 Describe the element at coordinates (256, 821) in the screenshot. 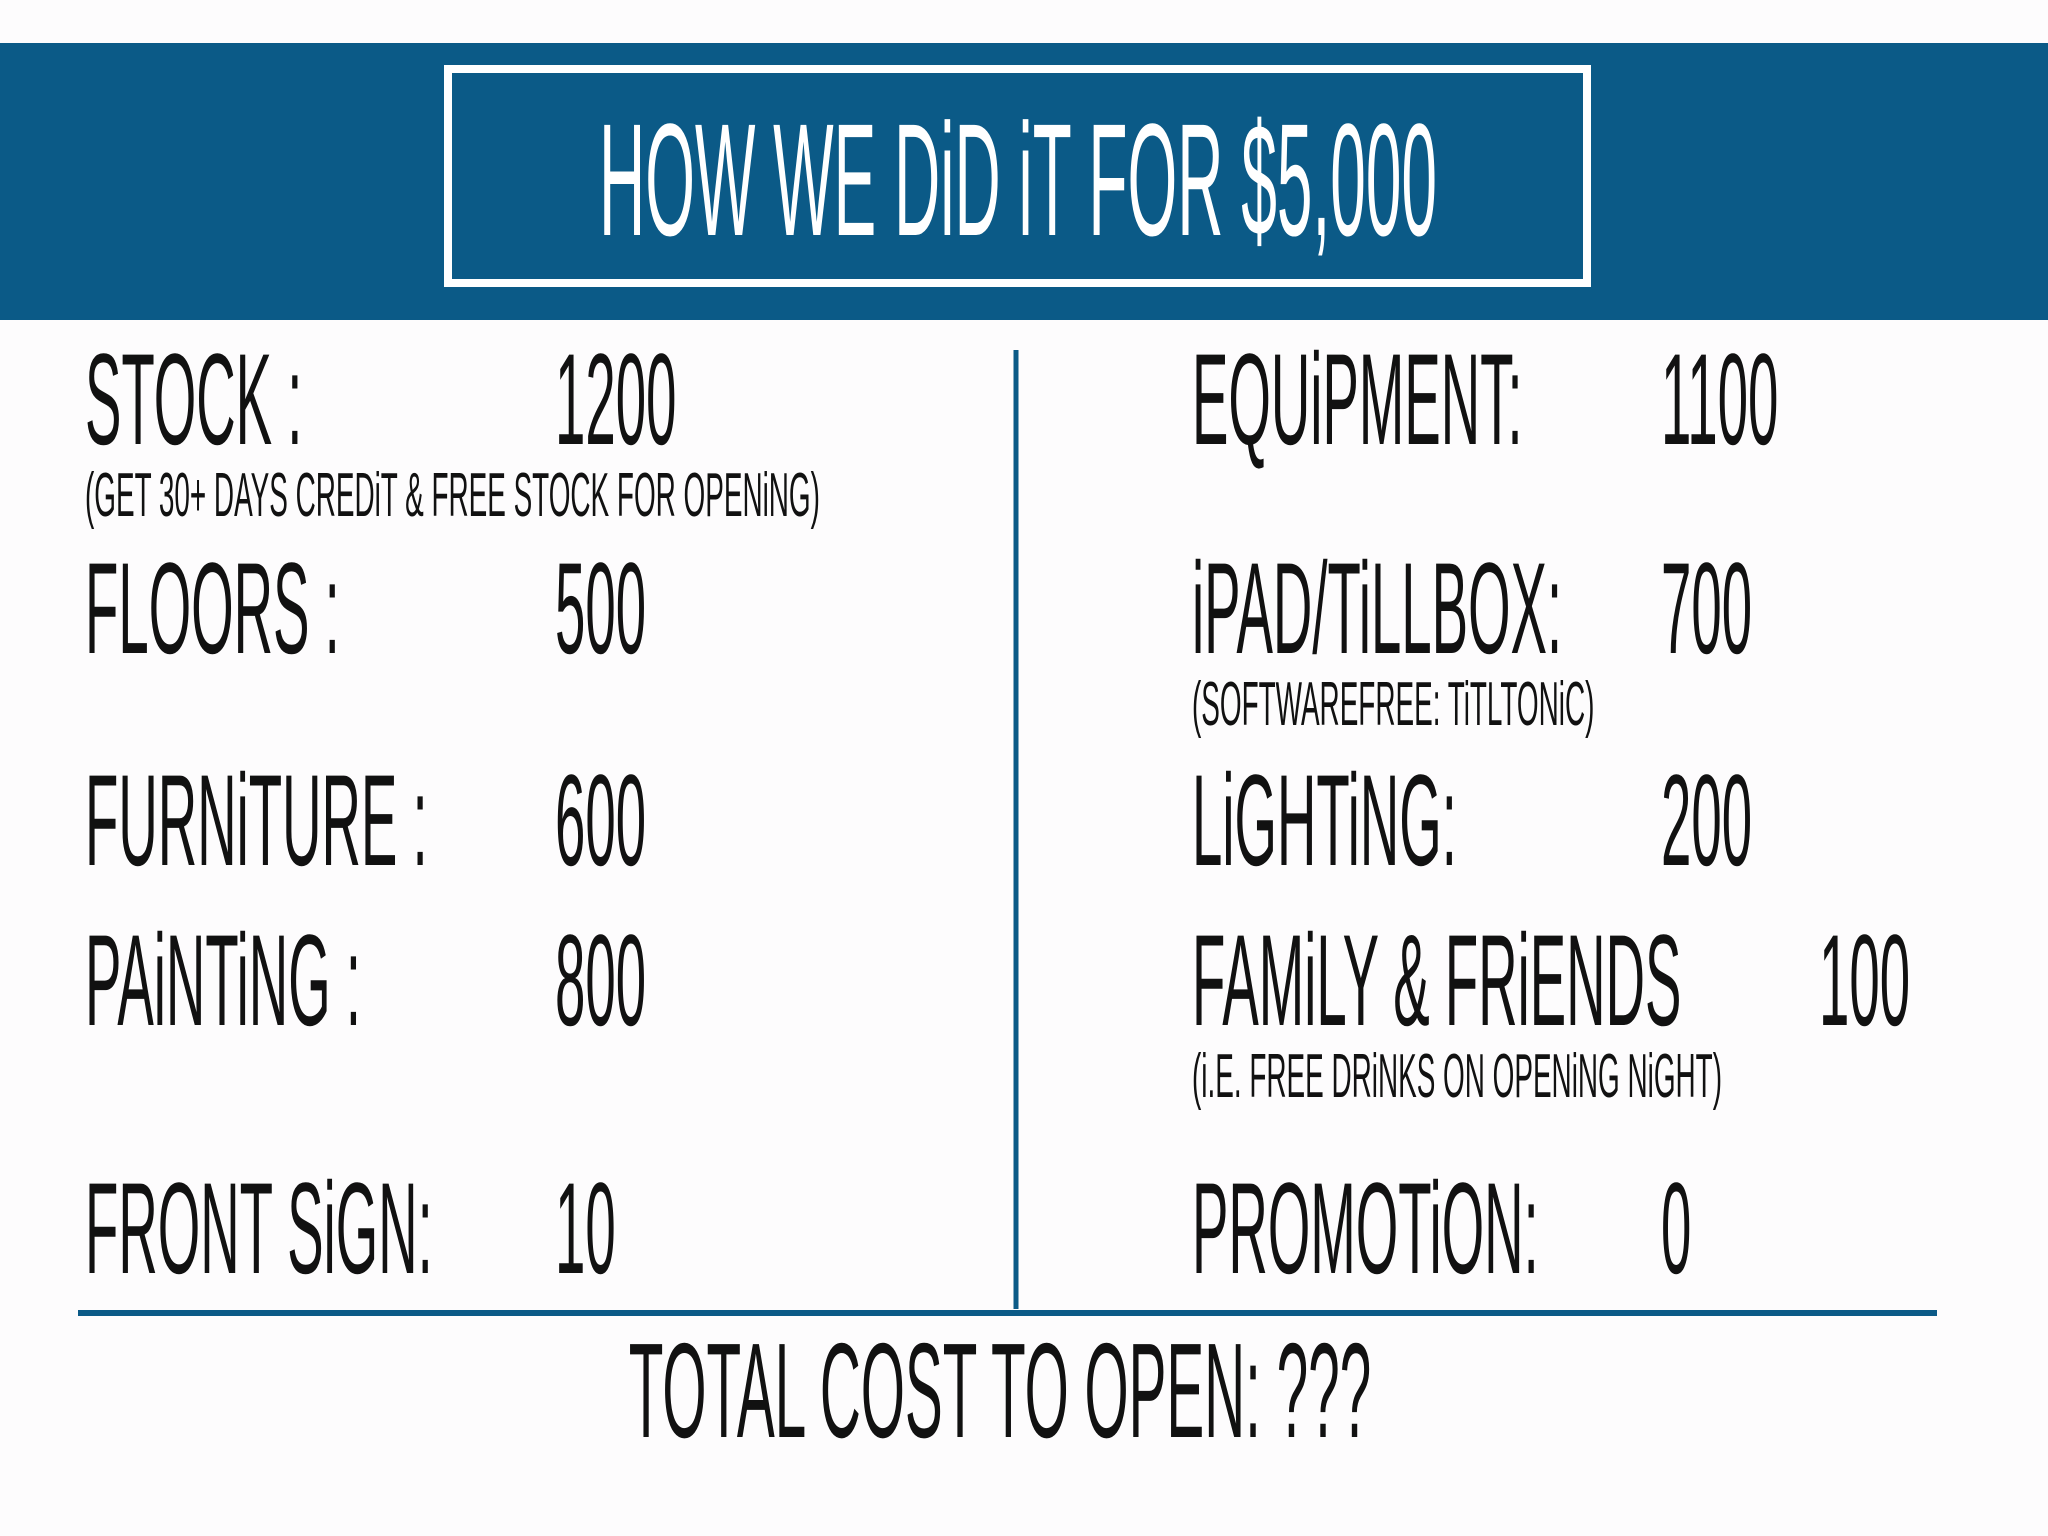

I see `item-label: FURNiTURE :` at that location.